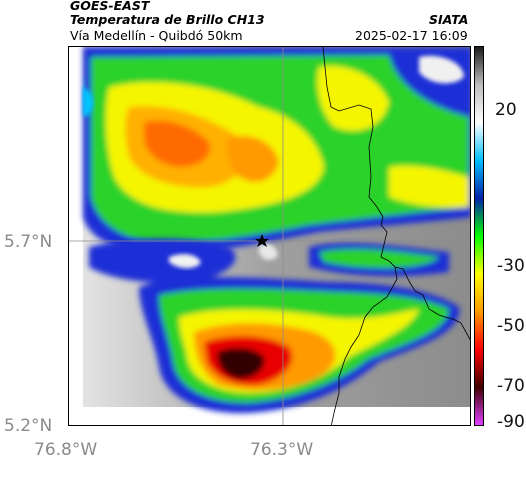 The width and height of the screenshot is (526, 491). Describe the element at coordinates (506, 110) in the screenshot. I see `colorbar-tick-20: 20` at that location.